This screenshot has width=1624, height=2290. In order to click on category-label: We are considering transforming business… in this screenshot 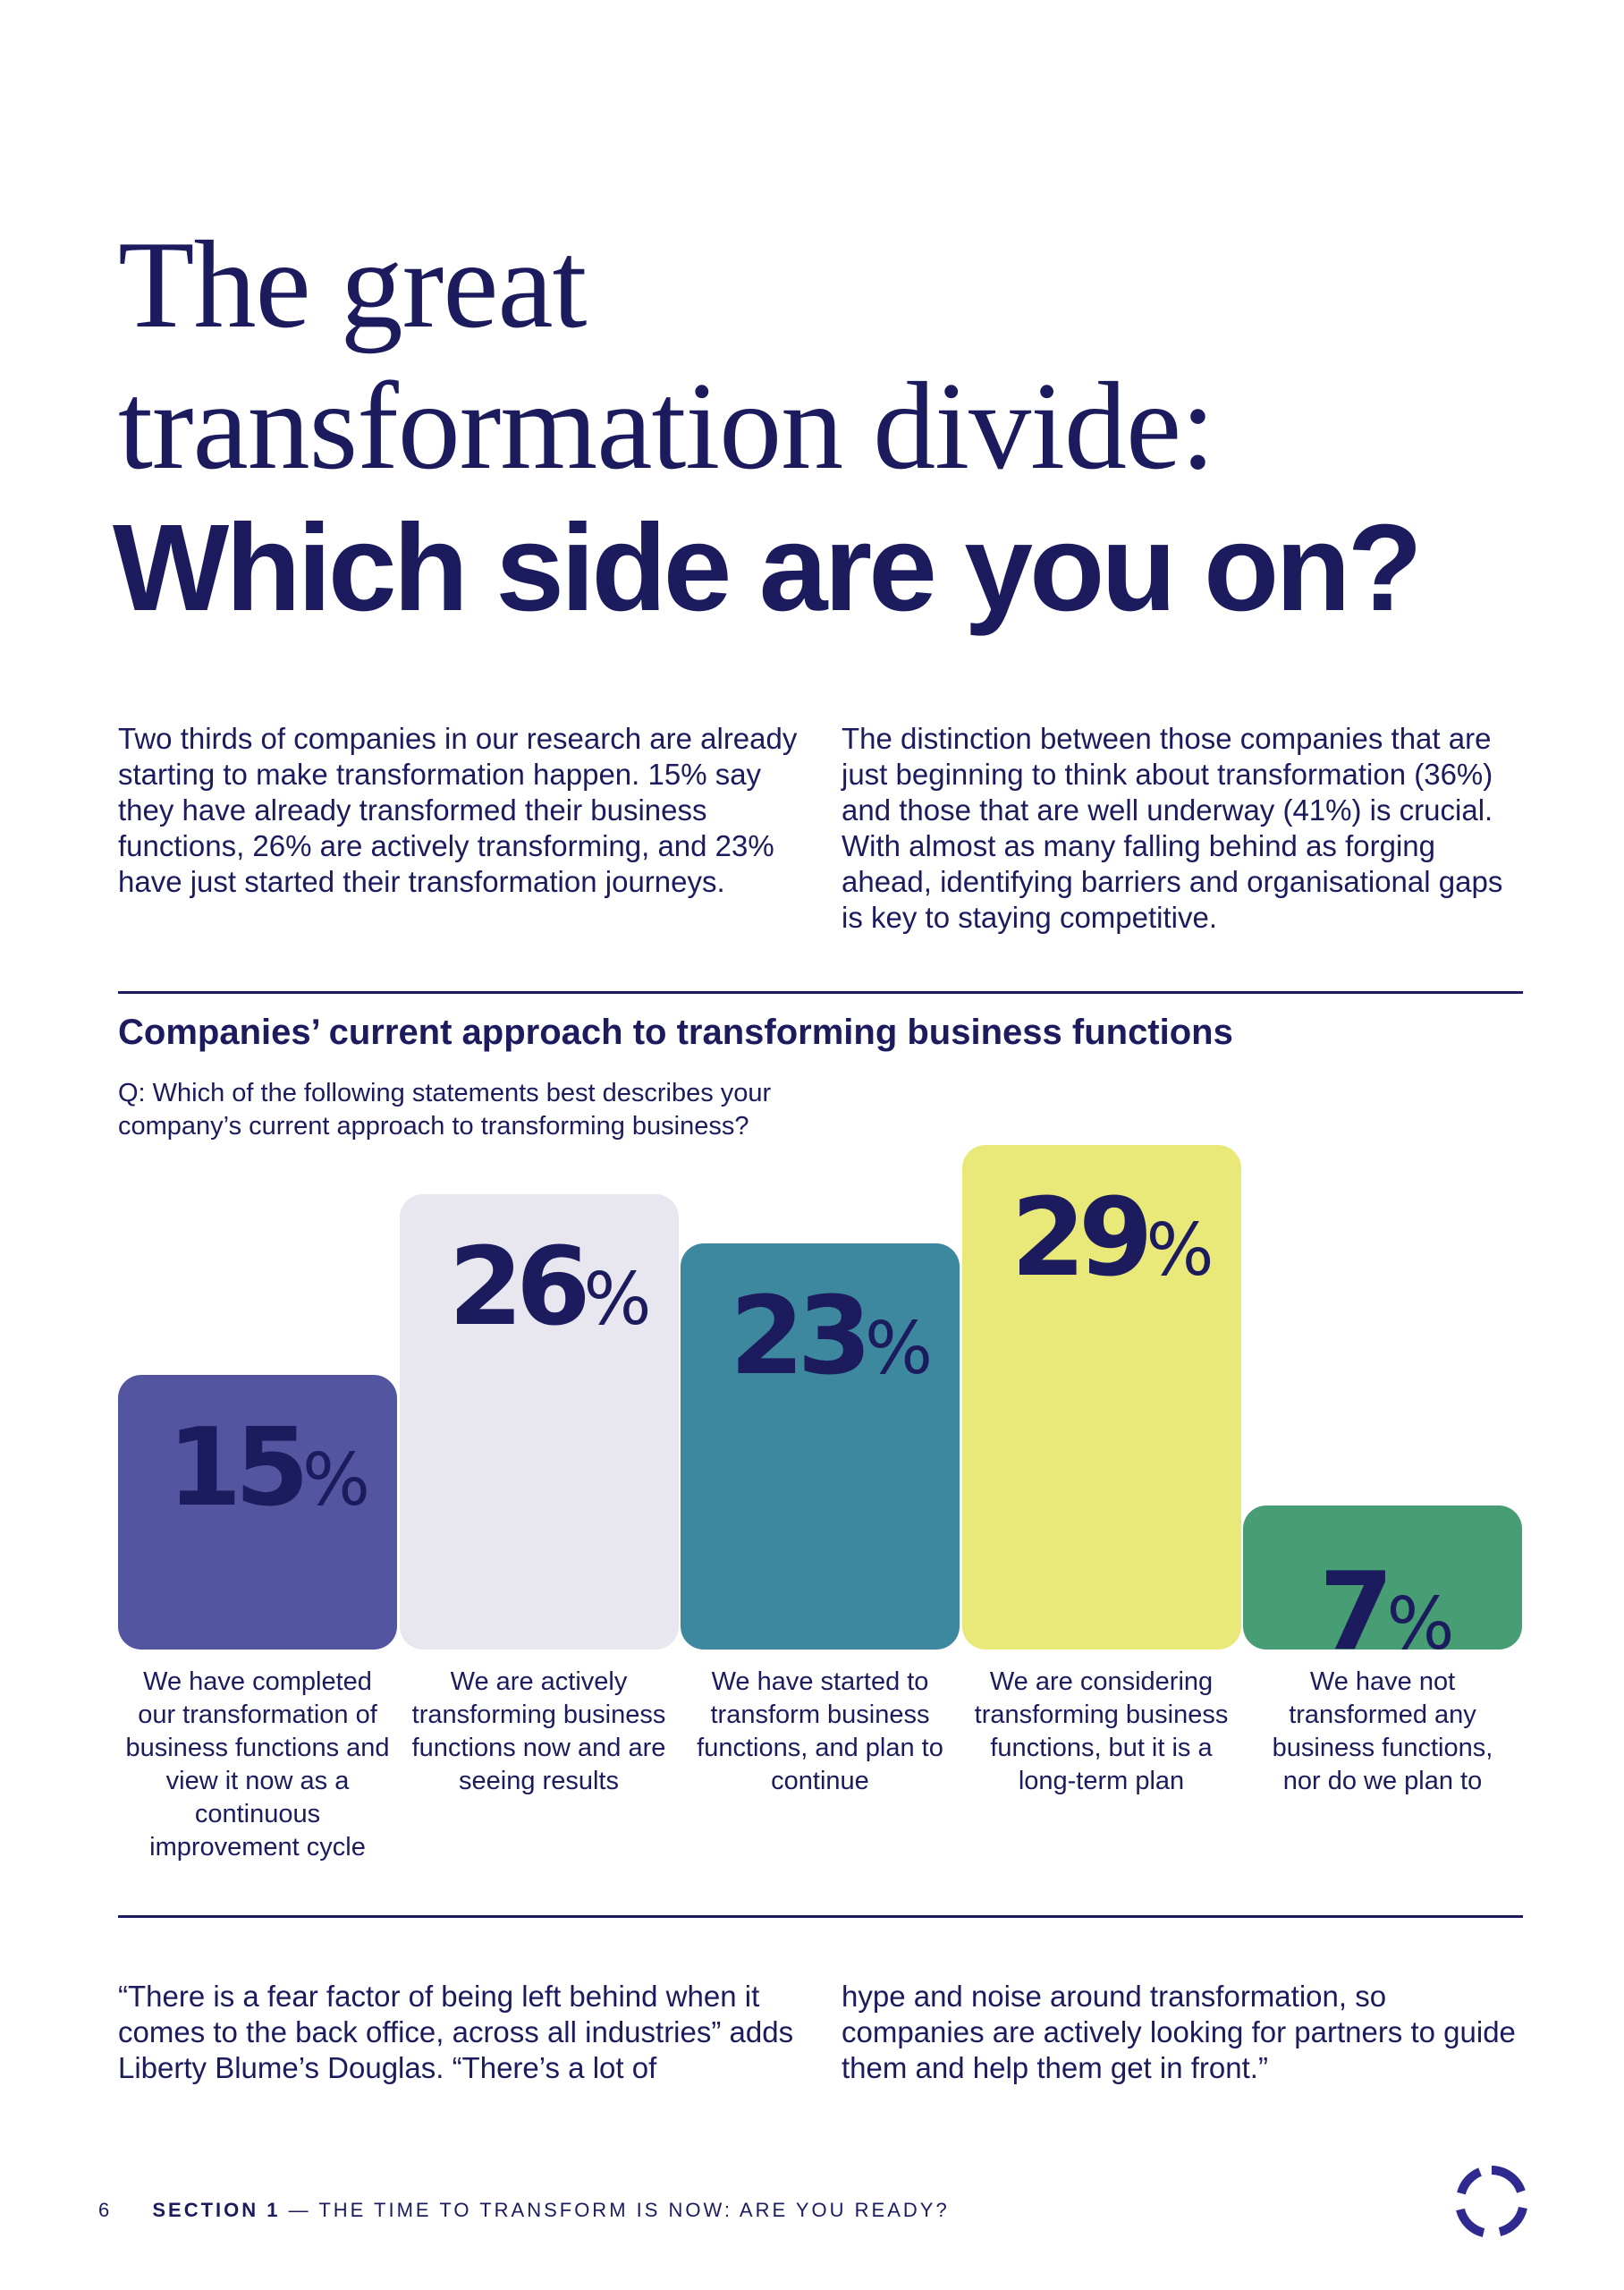, I will do `click(1101, 1731)`.